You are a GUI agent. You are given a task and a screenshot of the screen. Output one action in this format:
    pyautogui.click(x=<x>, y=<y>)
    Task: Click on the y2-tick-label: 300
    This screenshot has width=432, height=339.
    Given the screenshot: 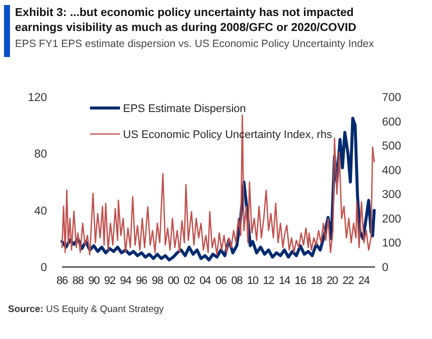 What is the action you would take?
    pyautogui.click(x=392, y=195)
    